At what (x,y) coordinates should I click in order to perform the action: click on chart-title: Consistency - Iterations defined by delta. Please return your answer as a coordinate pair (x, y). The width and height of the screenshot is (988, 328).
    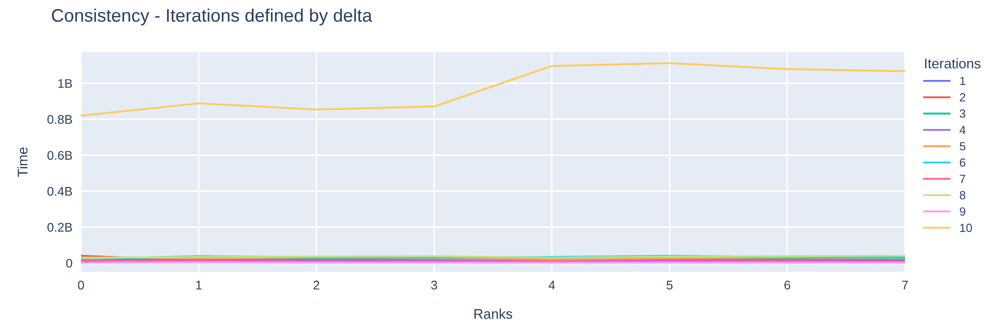
    Looking at the image, I should click on (212, 17).